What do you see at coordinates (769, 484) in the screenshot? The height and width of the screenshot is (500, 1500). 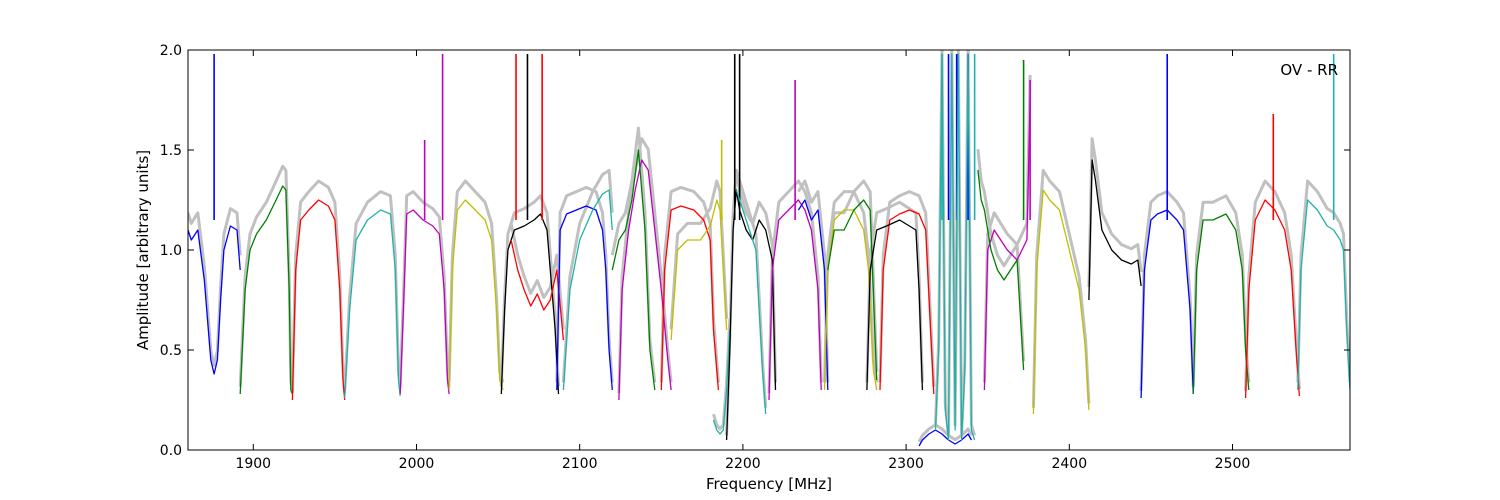 I see `x-axis-label: Frequency [MHz]` at bounding box center [769, 484].